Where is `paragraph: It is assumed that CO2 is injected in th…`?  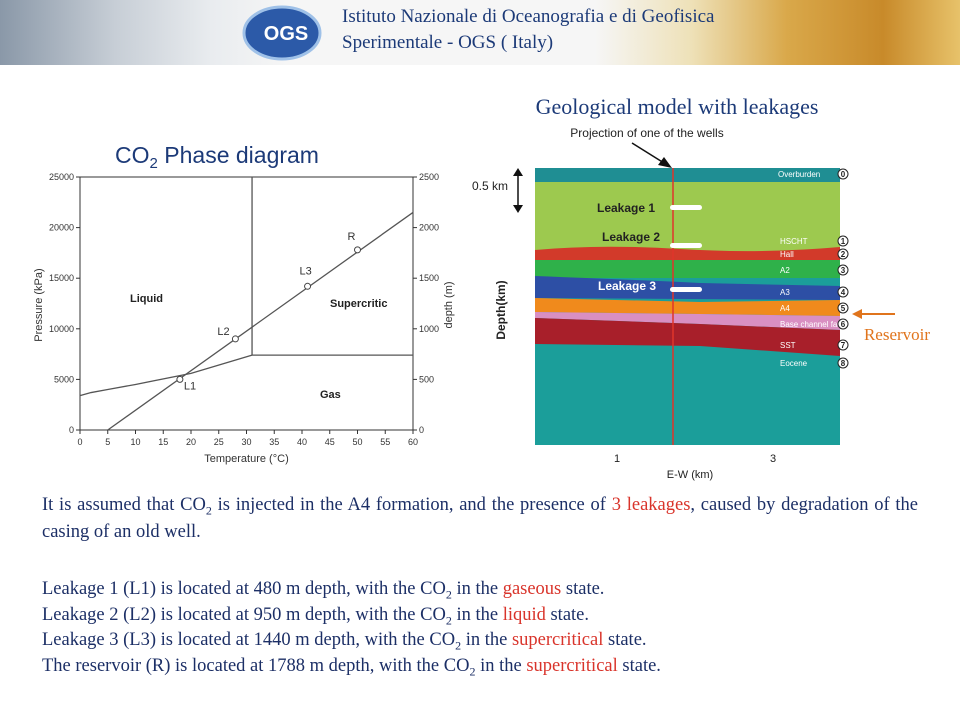
paragraph: It is assumed that CO2 is injected in th… is located at coordinates (480, 519).